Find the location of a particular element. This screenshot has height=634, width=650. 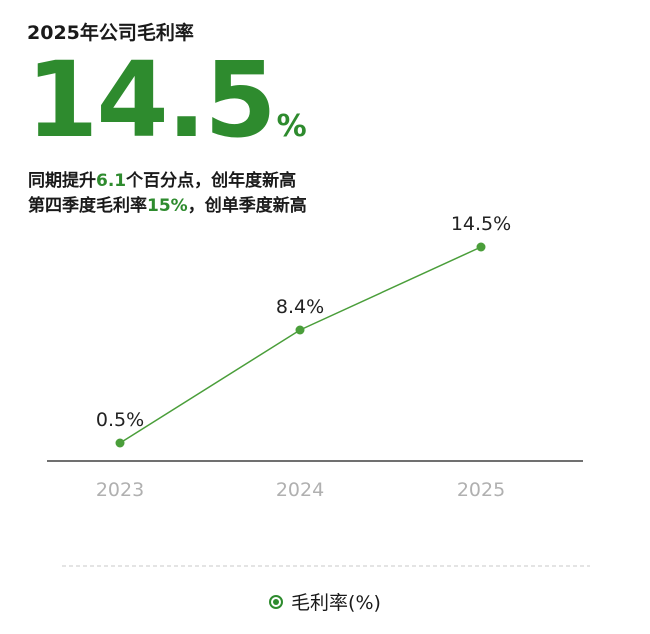

subtitle-1-text-b: 个百分点，创年度新高 is located at coordinates (211, 181).